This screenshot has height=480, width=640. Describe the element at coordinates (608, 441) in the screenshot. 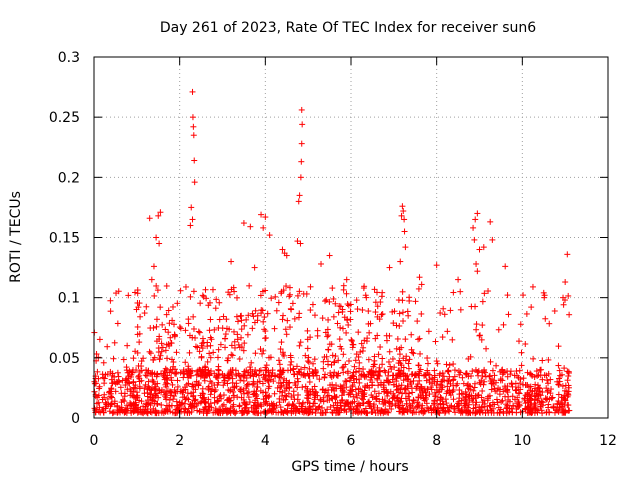

I see `x-tick-label: 12` at that location.